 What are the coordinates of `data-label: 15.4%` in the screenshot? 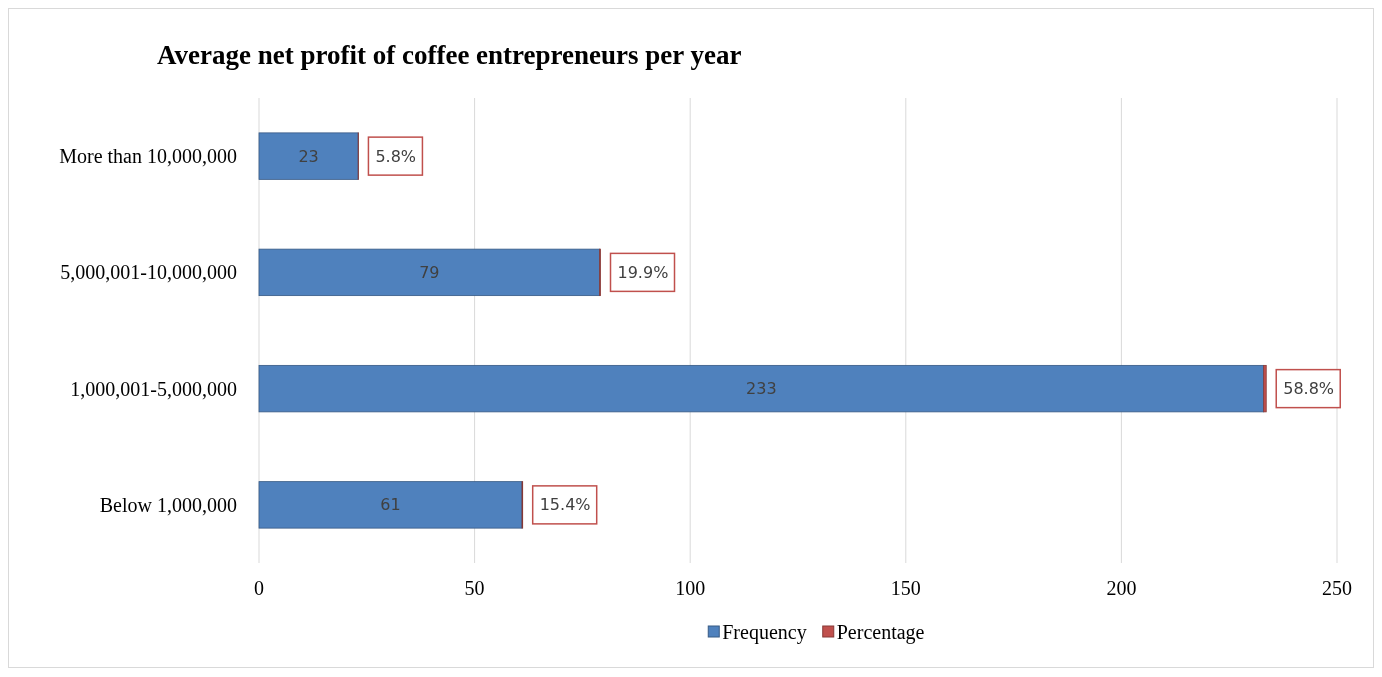 It's located at (565, 505).